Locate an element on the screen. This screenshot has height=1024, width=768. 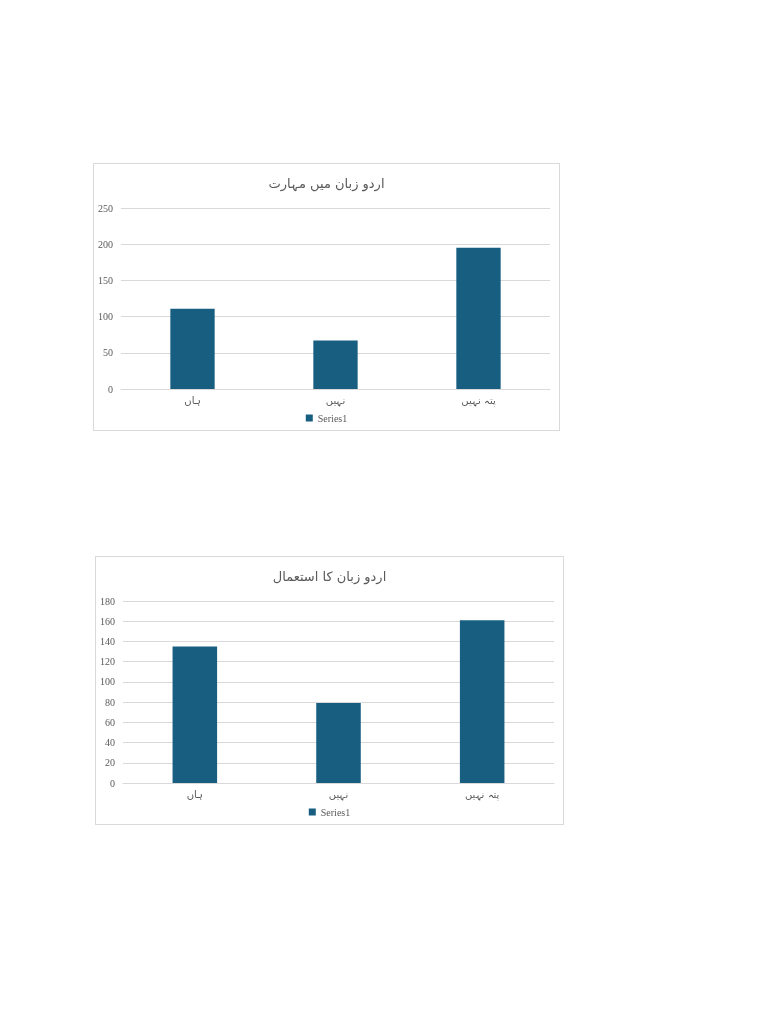
y-tick-label: 250 is located at coordinates (105, 208).